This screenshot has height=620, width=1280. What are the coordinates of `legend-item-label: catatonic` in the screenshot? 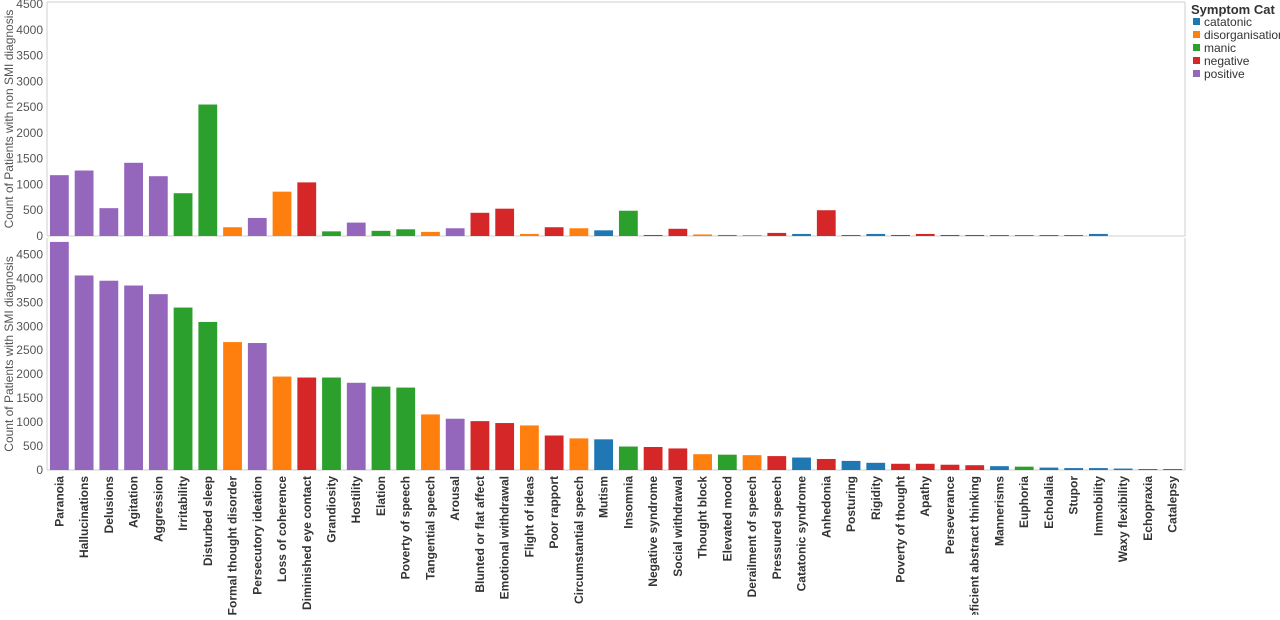 It's located at (1228, 22).